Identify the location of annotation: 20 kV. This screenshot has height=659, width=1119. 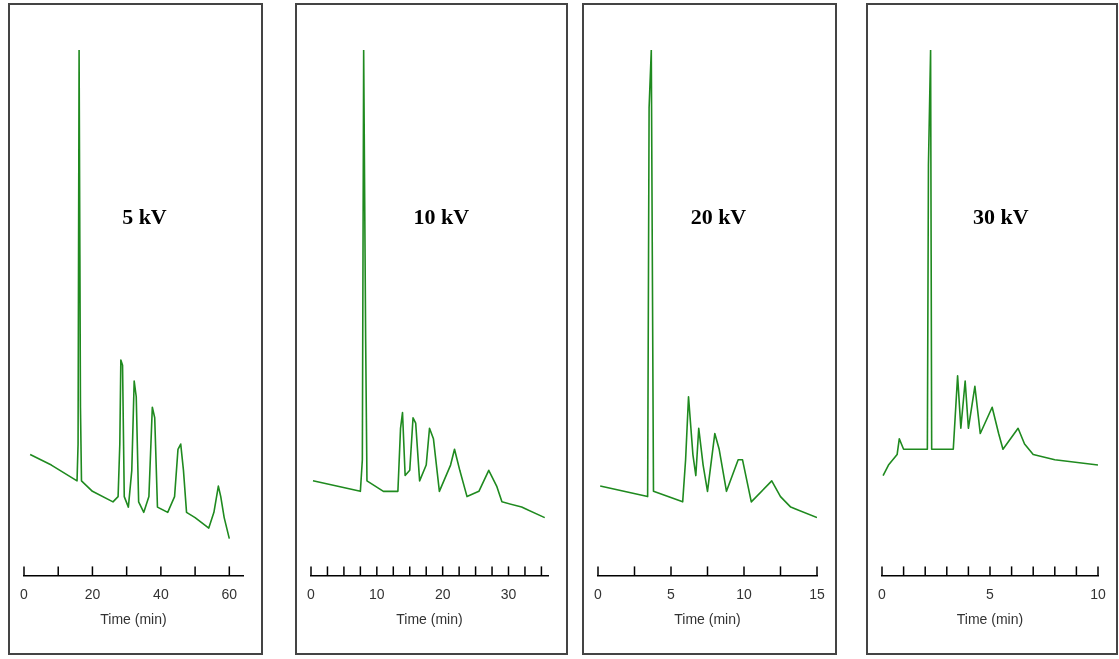
(718, 216).